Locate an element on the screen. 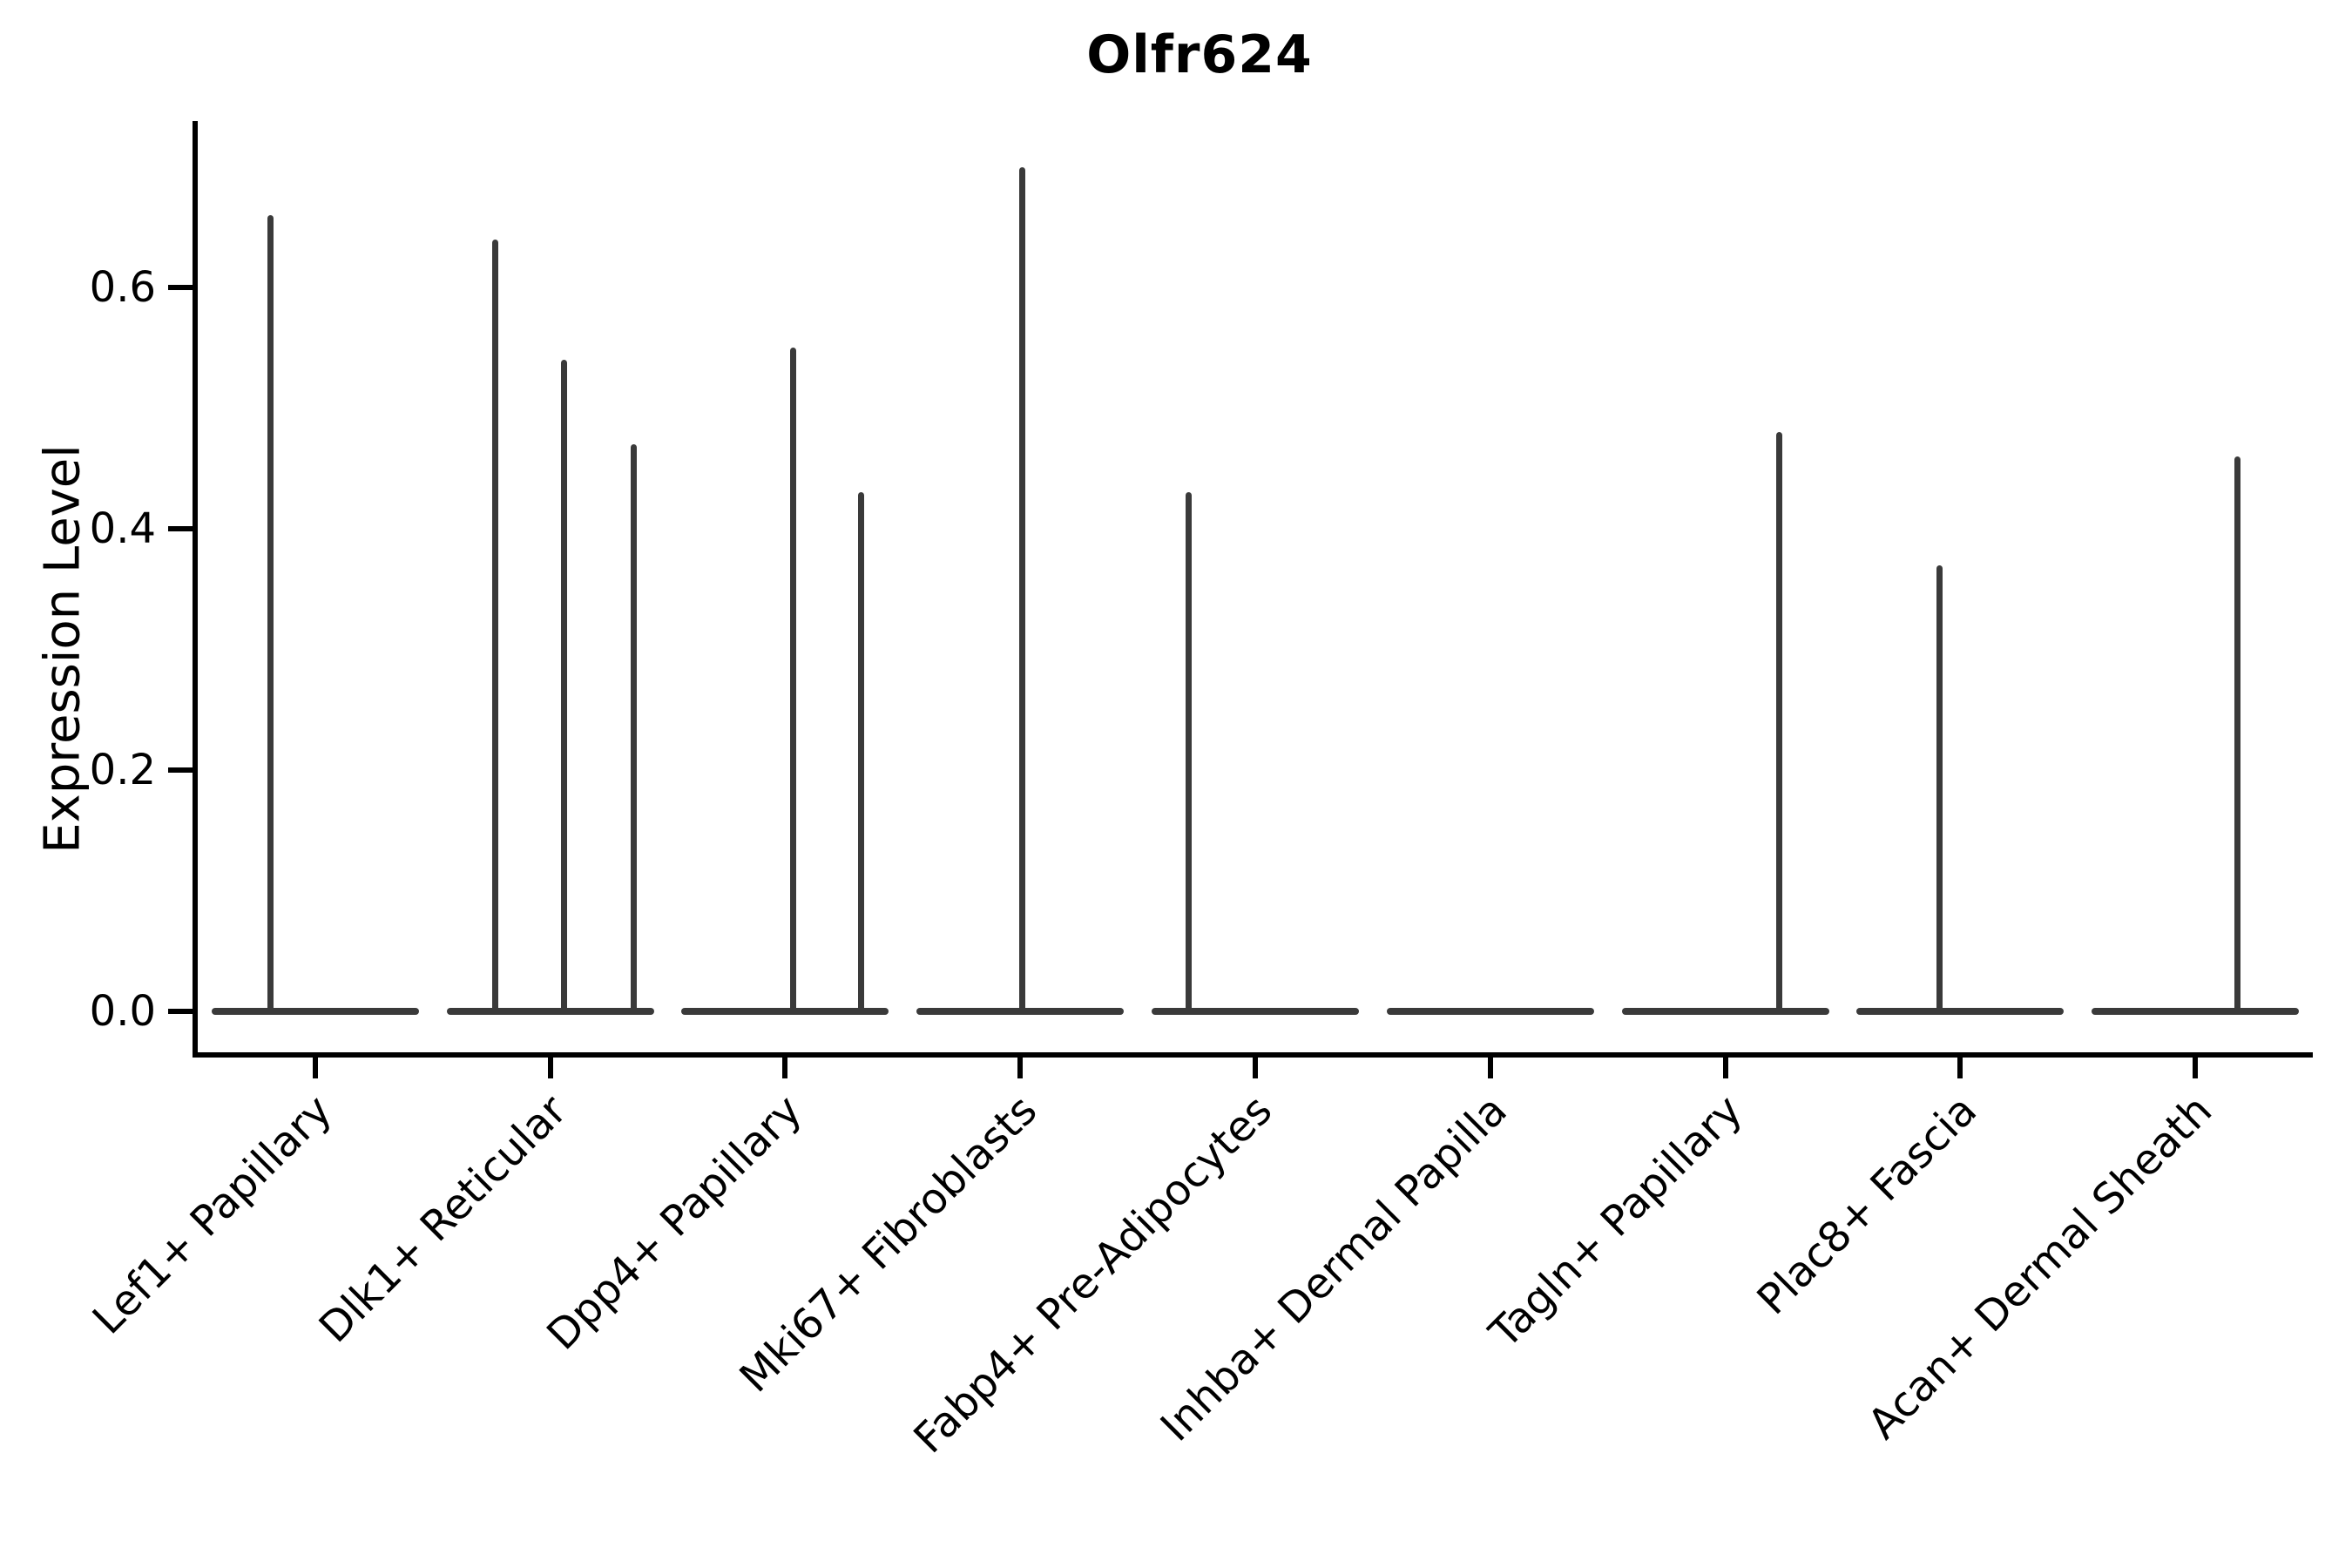  x-tick-label: Lef1+ Papillary is located at coordinates (213, 1214).